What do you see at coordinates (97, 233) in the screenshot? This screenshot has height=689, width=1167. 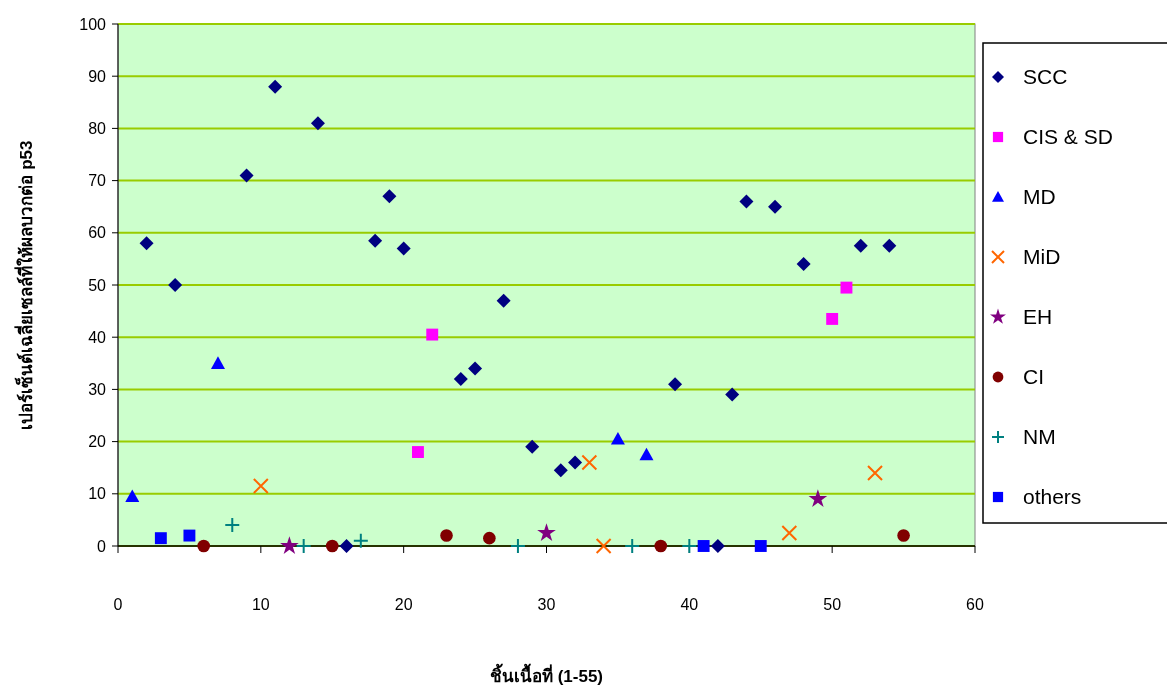 I see `y-tick-label: 60` at bounding box center [97, 233].